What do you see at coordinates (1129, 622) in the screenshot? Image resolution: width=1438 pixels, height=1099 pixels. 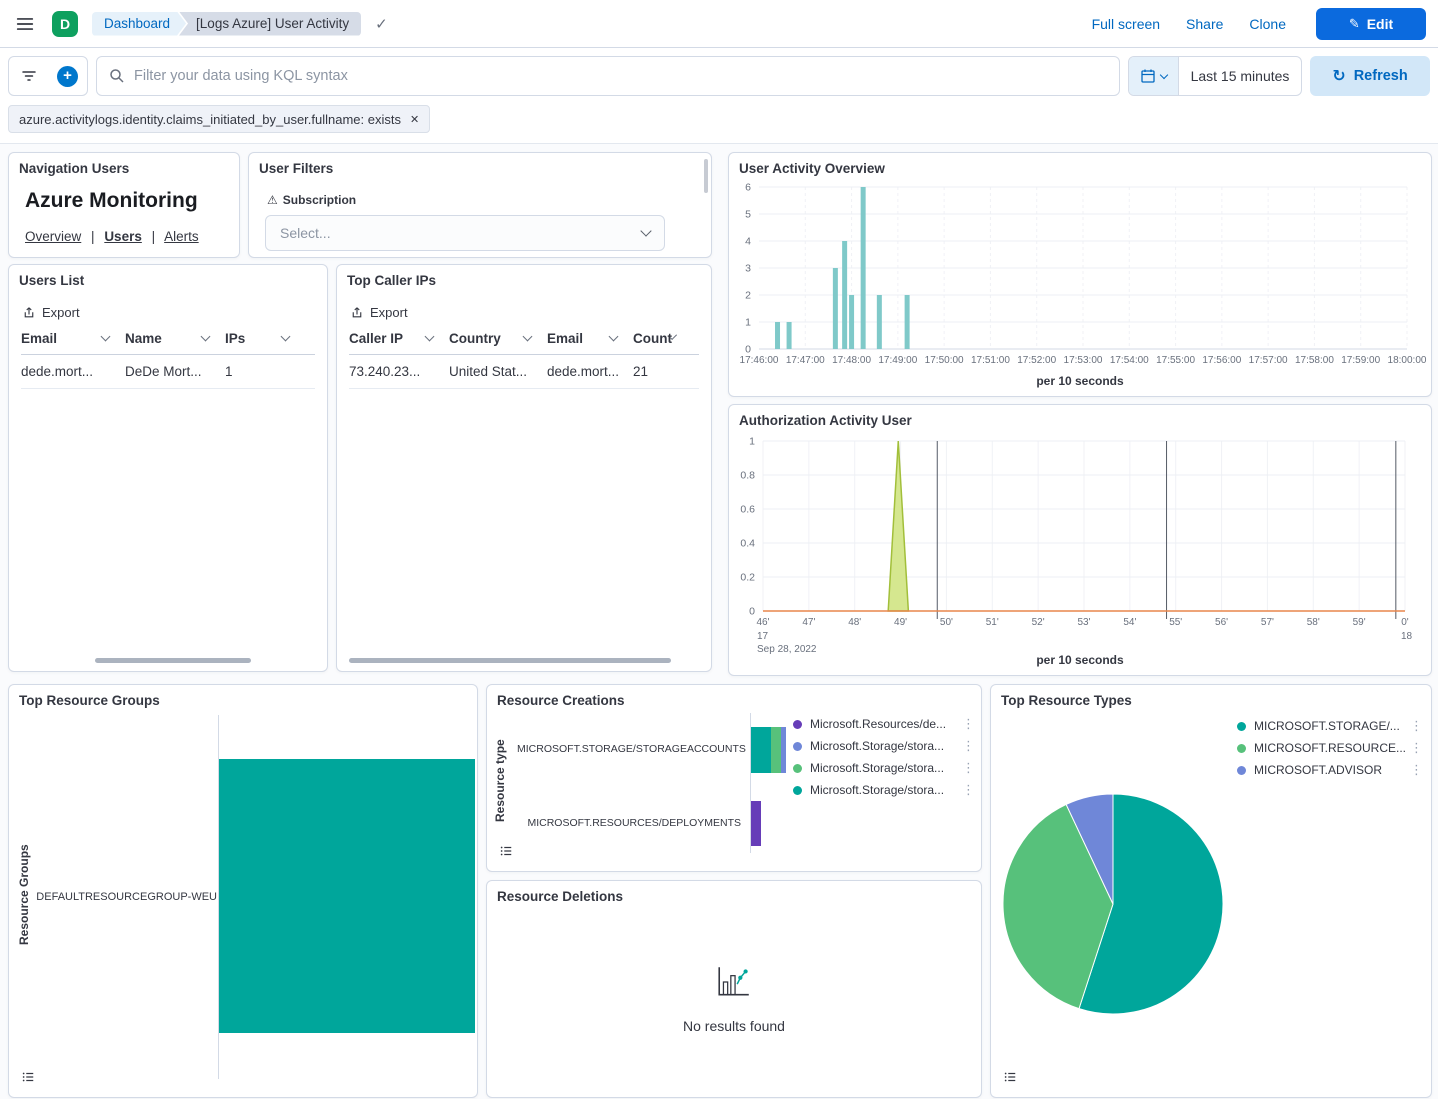 I see `svg-text: 54'` at bounding box center [1129, 622].